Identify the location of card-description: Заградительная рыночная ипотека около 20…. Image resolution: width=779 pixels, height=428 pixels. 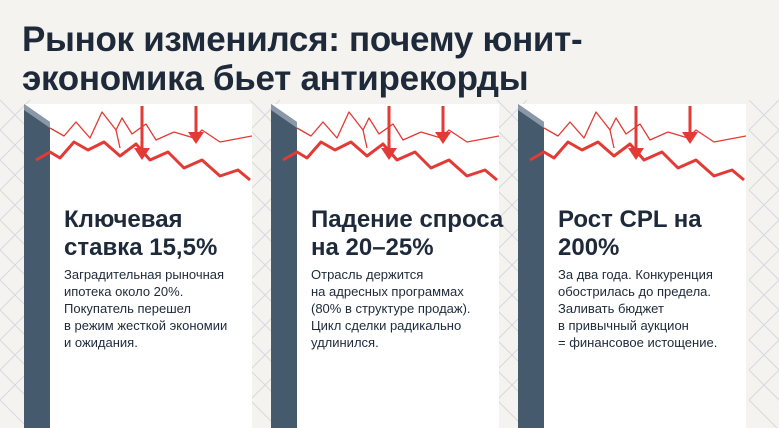
(146, 308).